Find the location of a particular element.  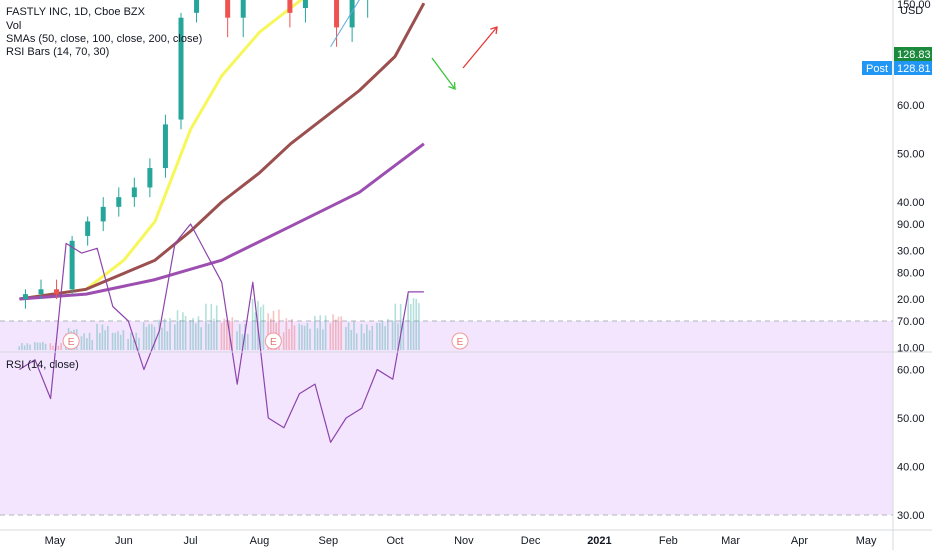

rsi-tick-label: 30.00 is located at coordinates (911, 516).